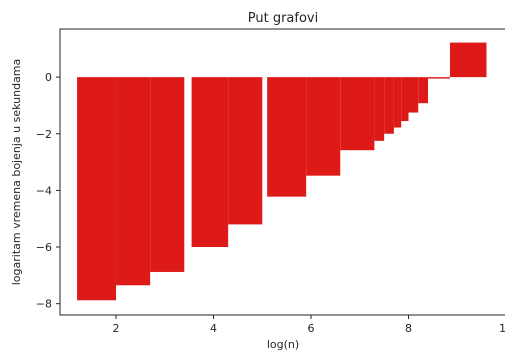 This screenshot has height=358, width=505. What do you see at coordinates (283, 18) in the screenshot?
I see `chart-title: Put grafovi` at bounding box center [283, 18].